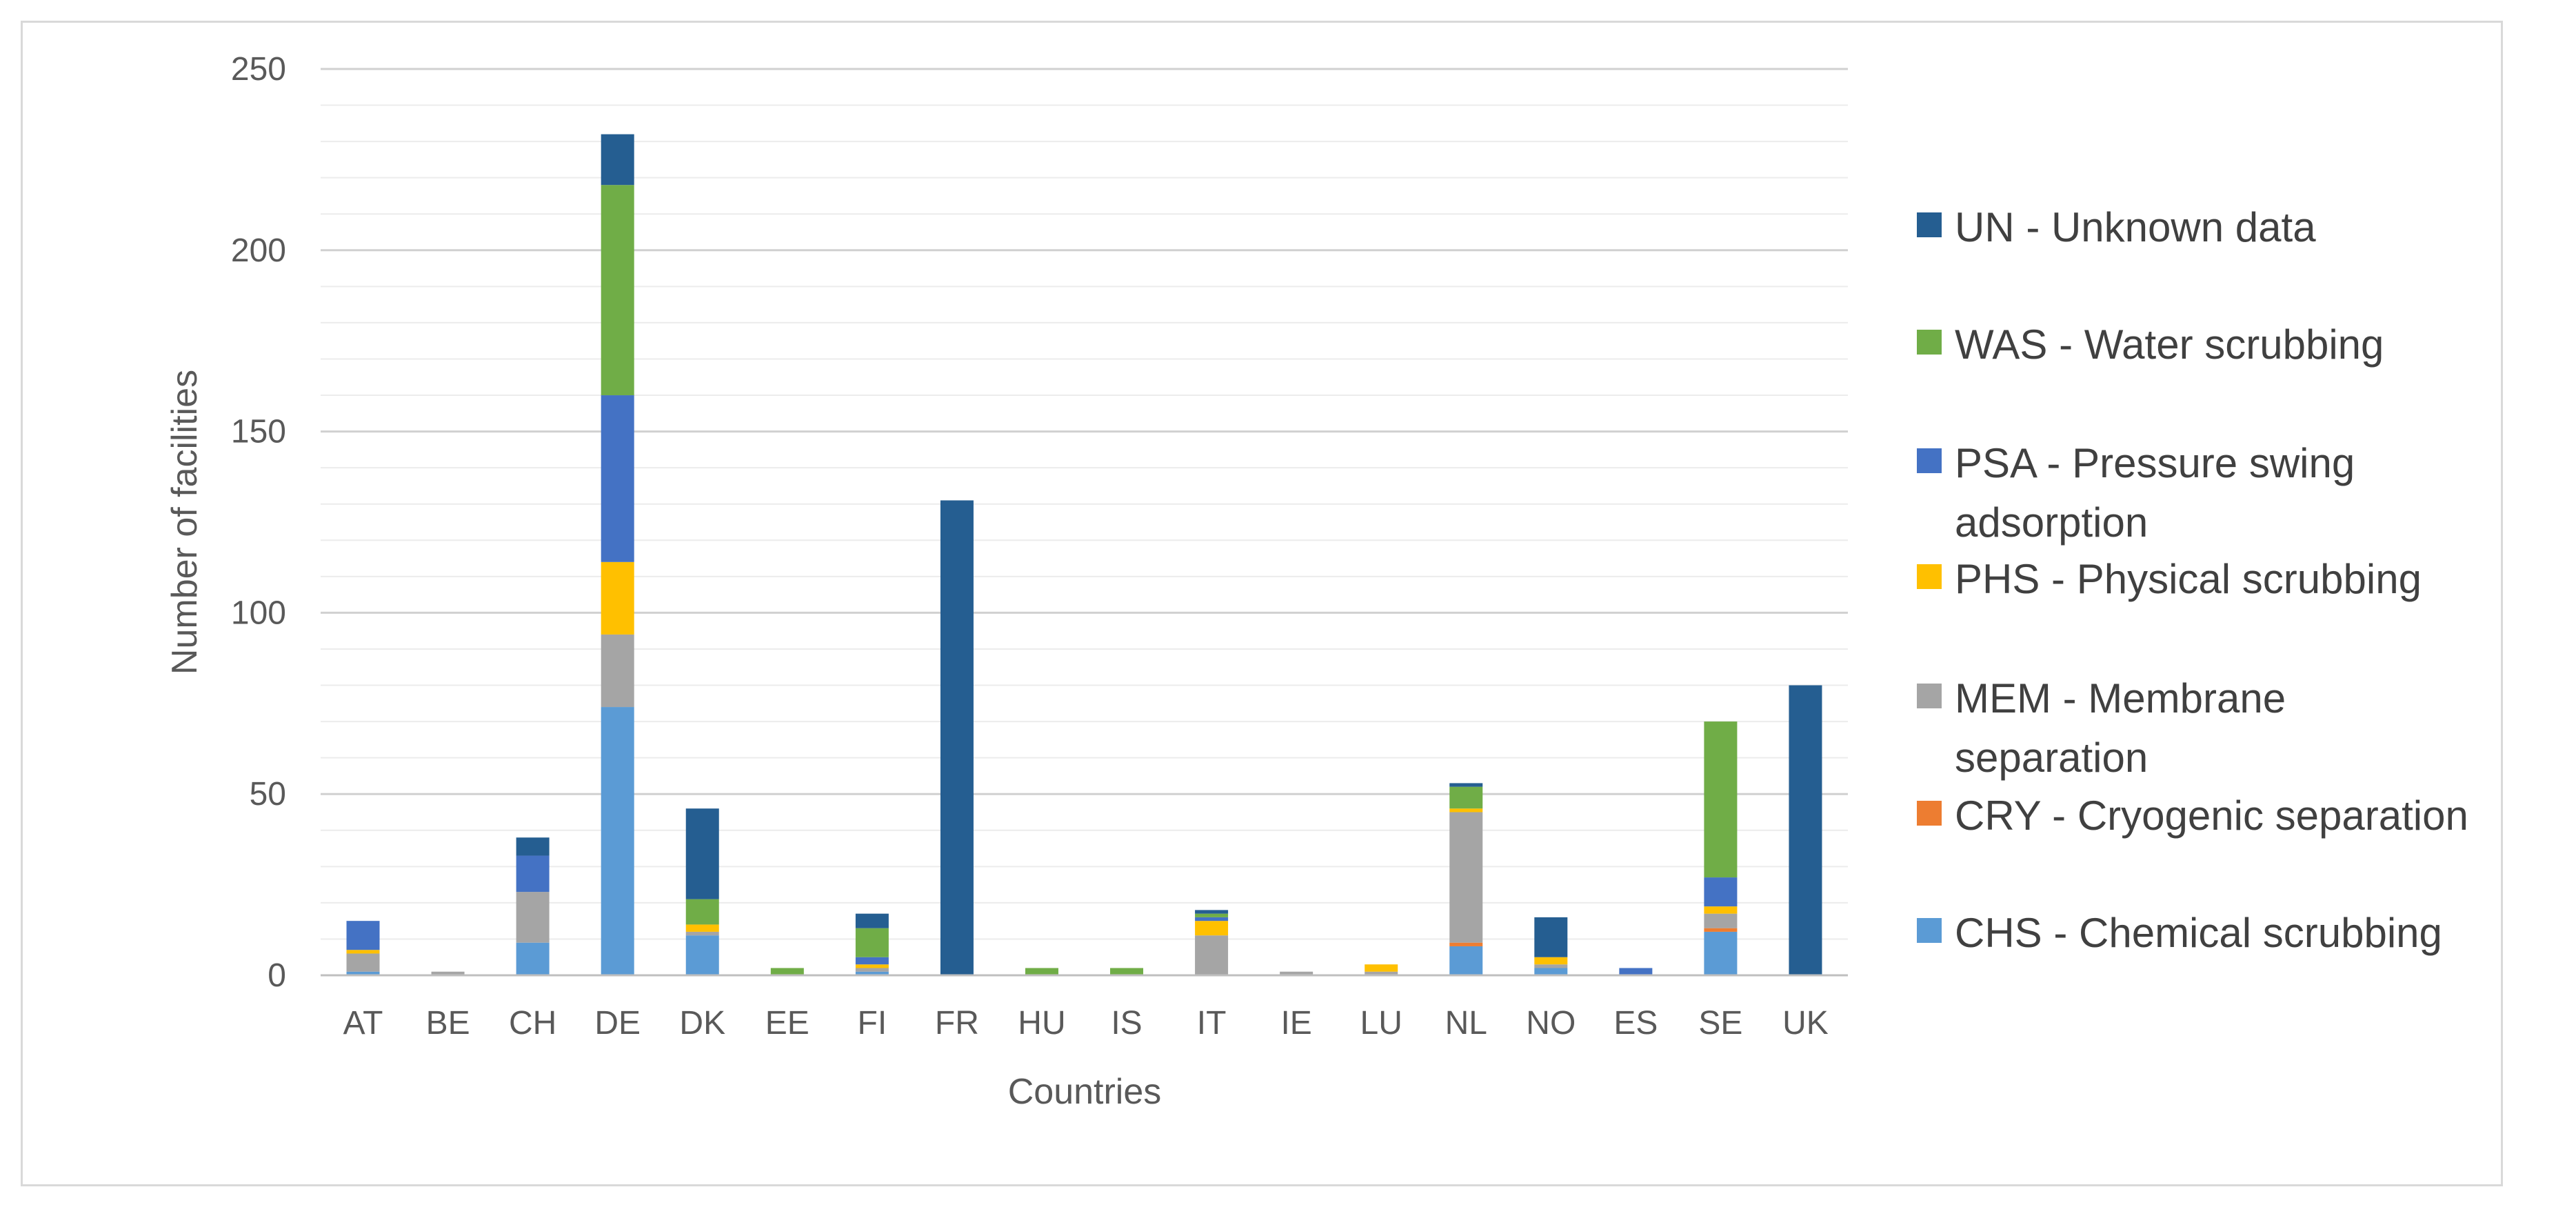 Image resolution: width=2576 pixels, height=1216 pixels. What do you see at coordinates (1041, 971) in the screenshot?
I see `bar-hu-was` at bounding box center [1041, 971].